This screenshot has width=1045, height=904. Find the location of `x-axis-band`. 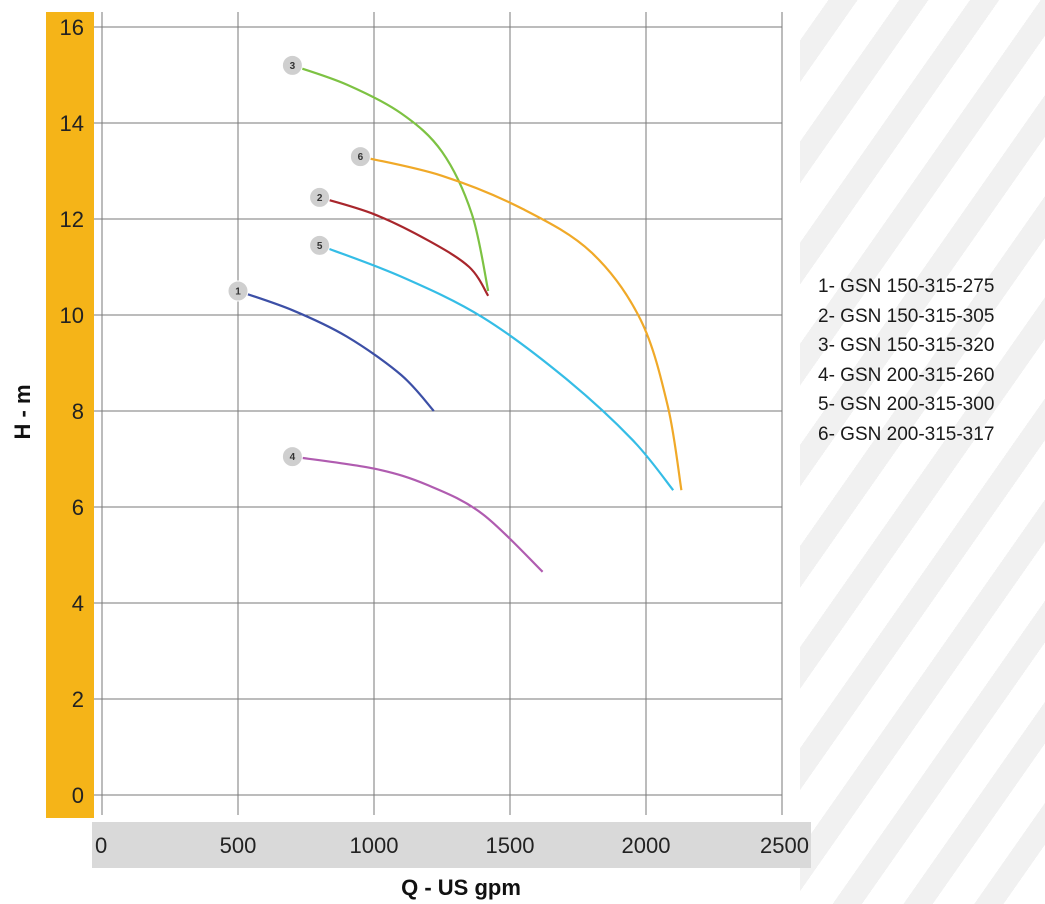

x-axis-band is located at coordinates (451, 845).